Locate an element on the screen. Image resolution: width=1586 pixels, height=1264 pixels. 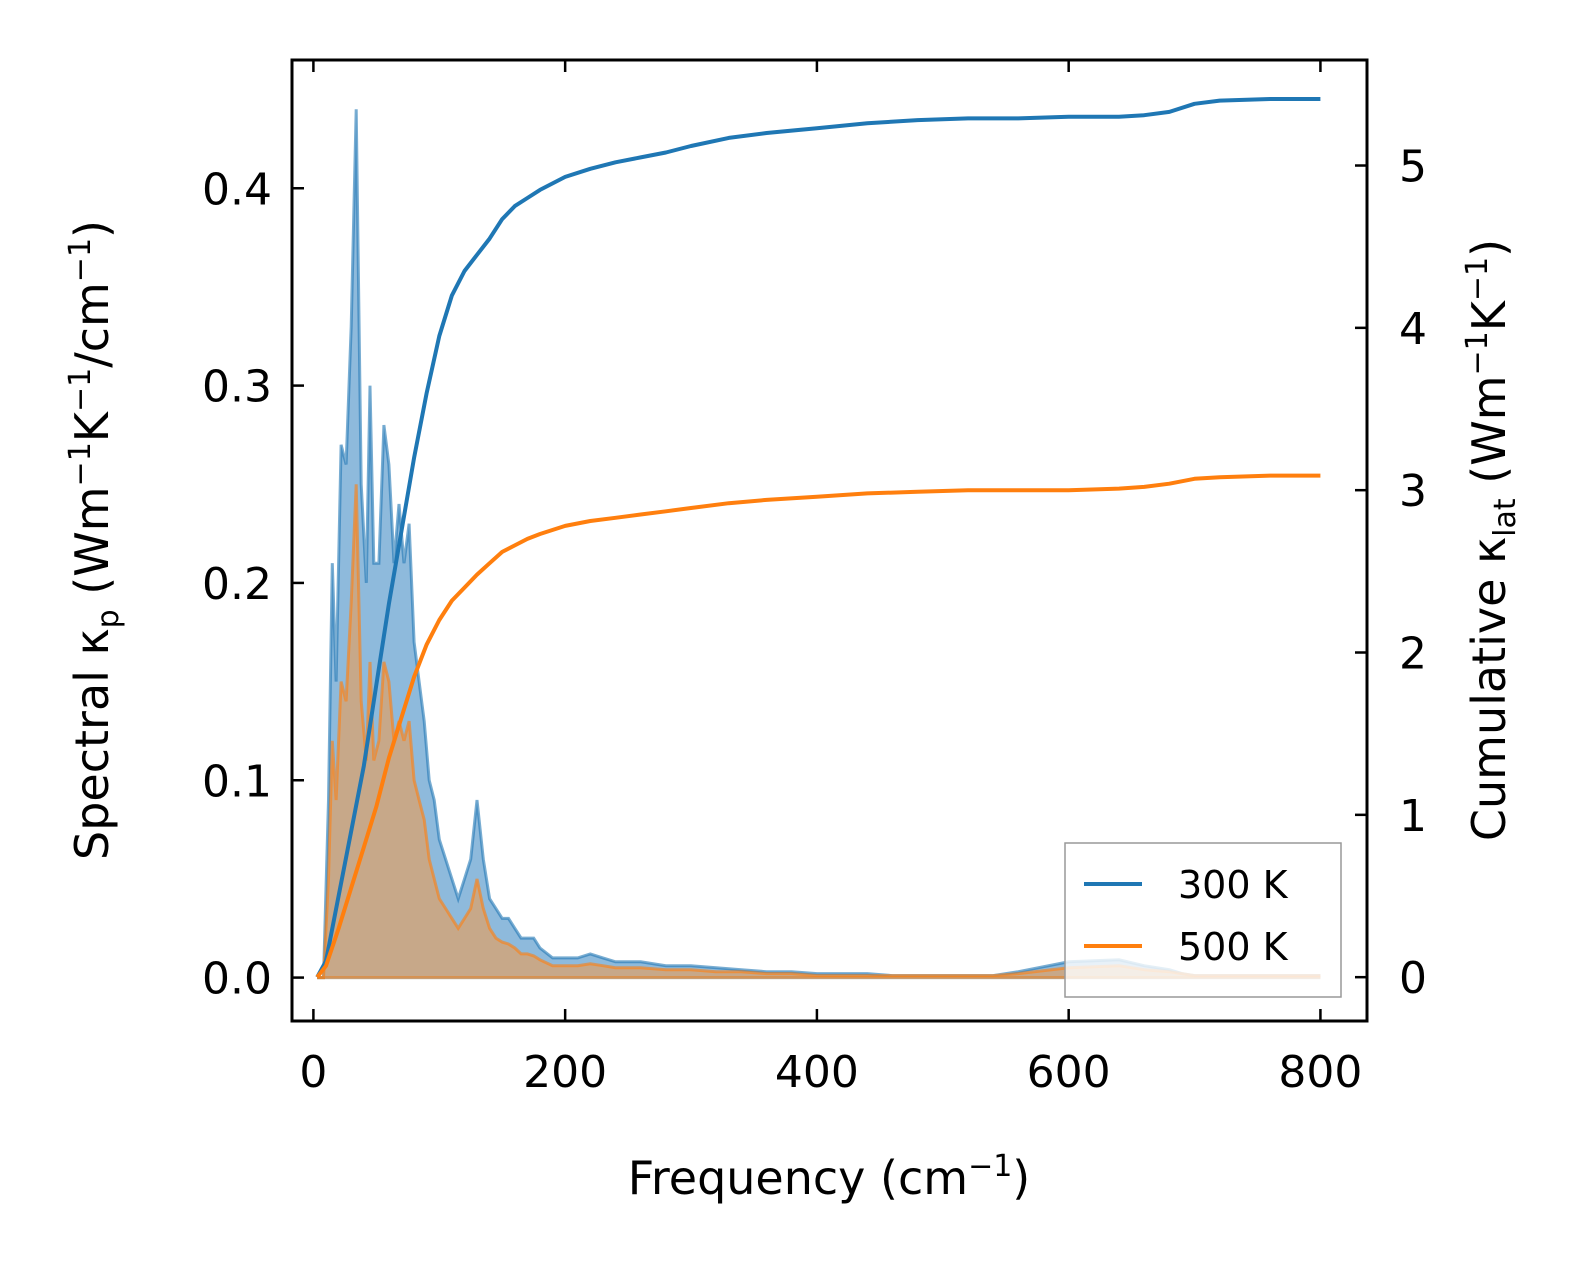
y-right-tick-label: 5 is located at coordinates (1413, 167).